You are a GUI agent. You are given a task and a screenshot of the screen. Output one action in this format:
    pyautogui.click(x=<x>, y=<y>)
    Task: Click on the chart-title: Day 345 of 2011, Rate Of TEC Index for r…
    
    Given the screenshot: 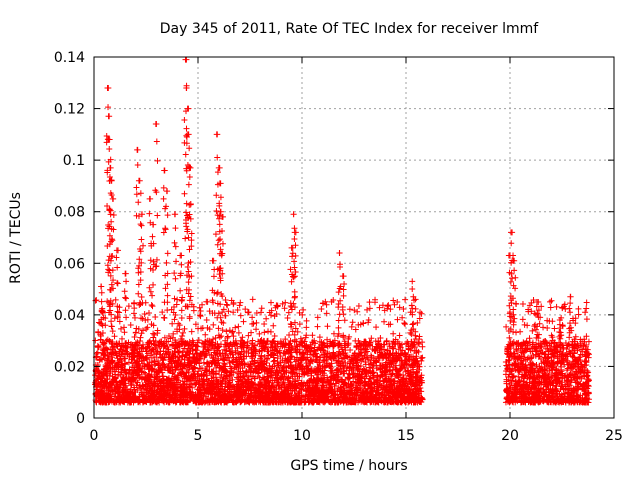 What is the action you would take?
    pyautogui.click(x=350, y=29)
    